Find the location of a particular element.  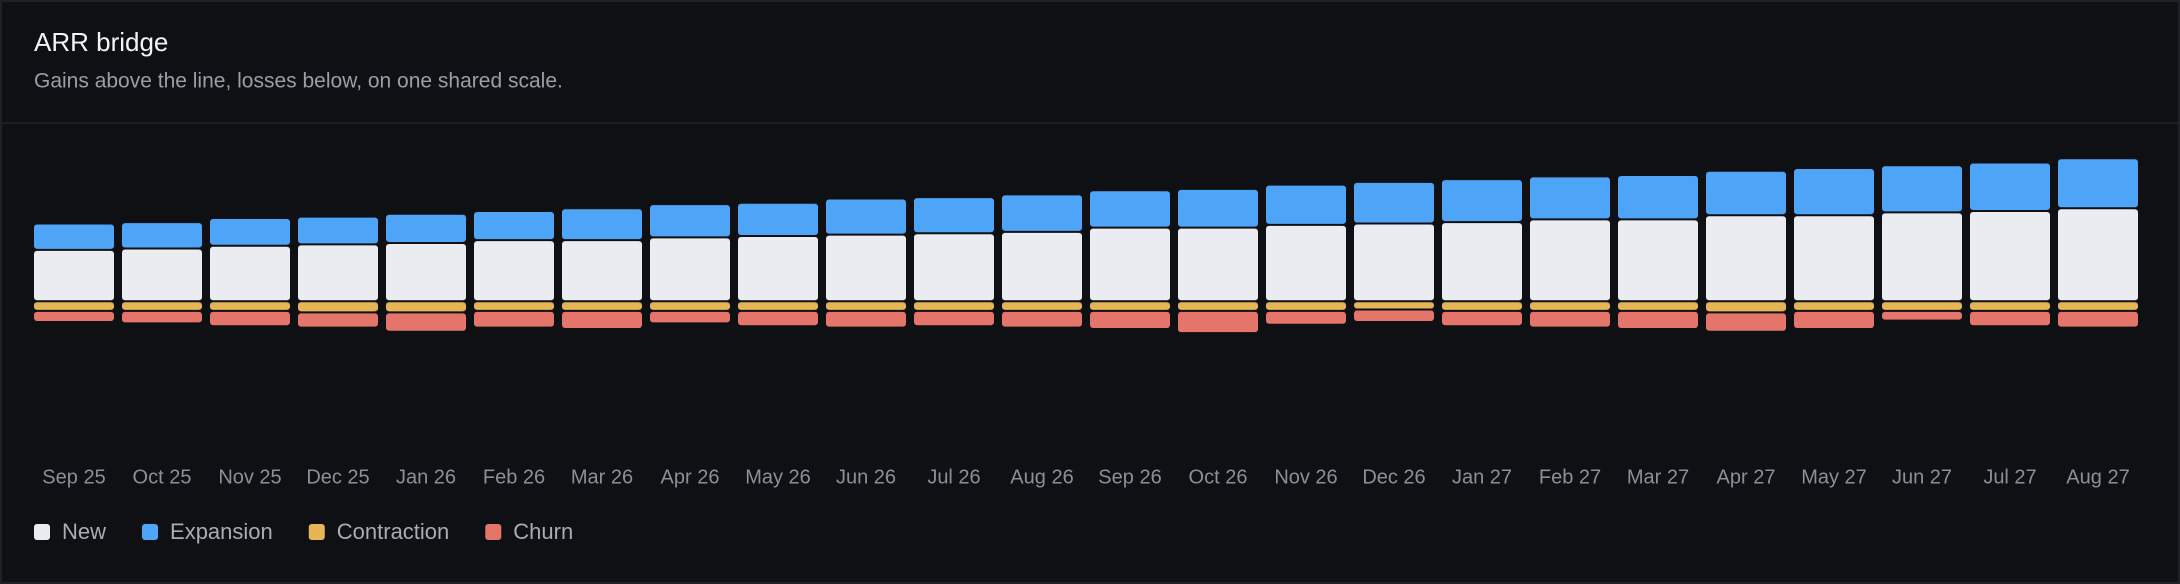

x-tick-label: Oct 25 is located at coordinates (162, 477).